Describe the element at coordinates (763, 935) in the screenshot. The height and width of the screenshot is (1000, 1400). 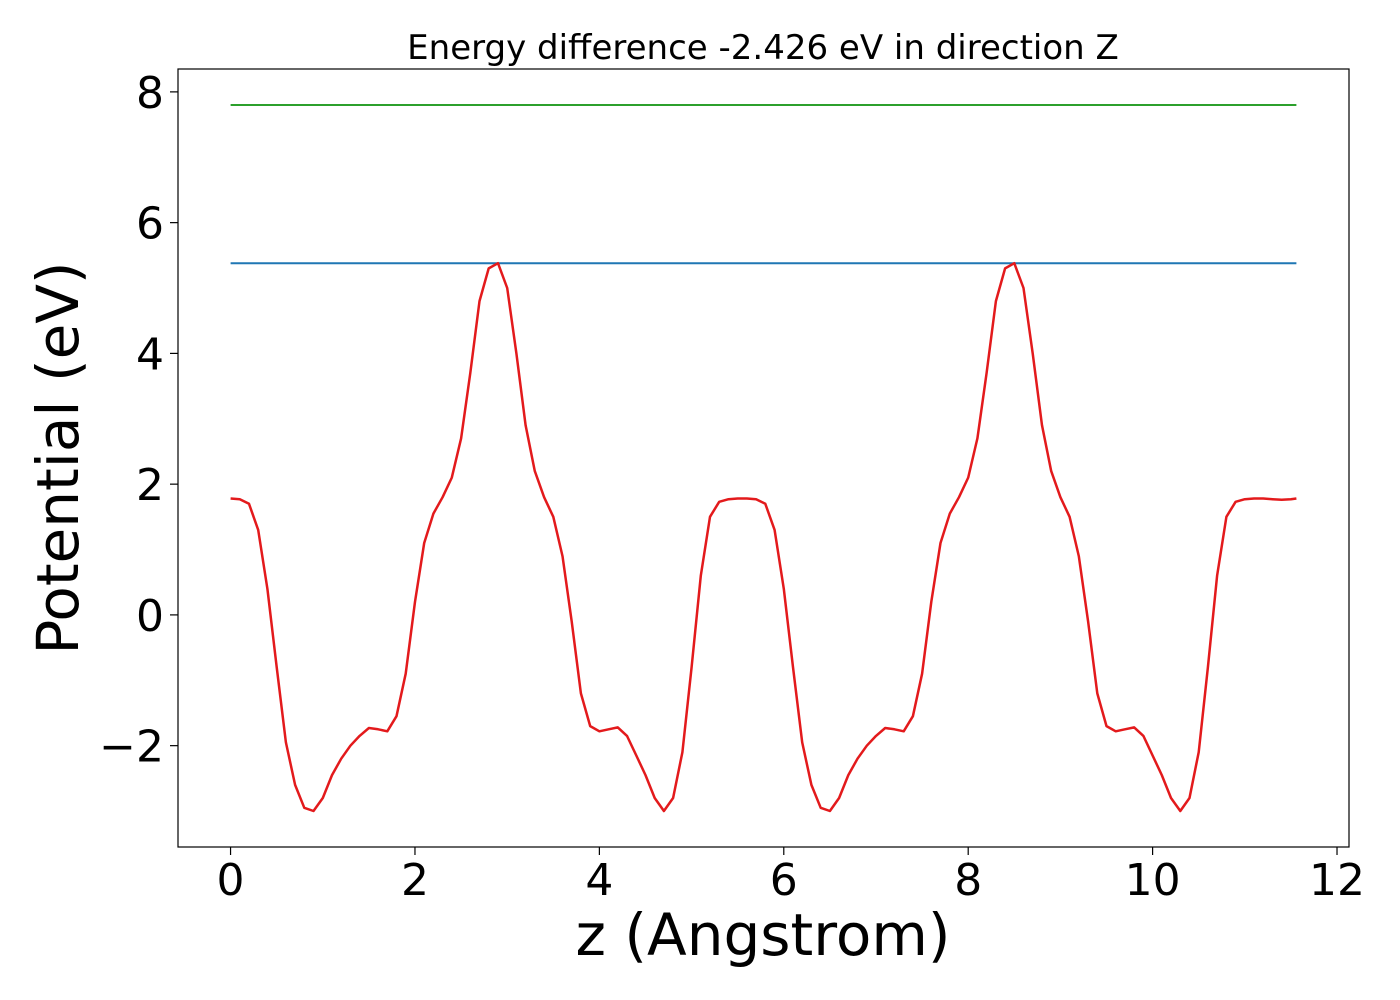
I see `x-axis-label: z (Angstrom)` at that location.